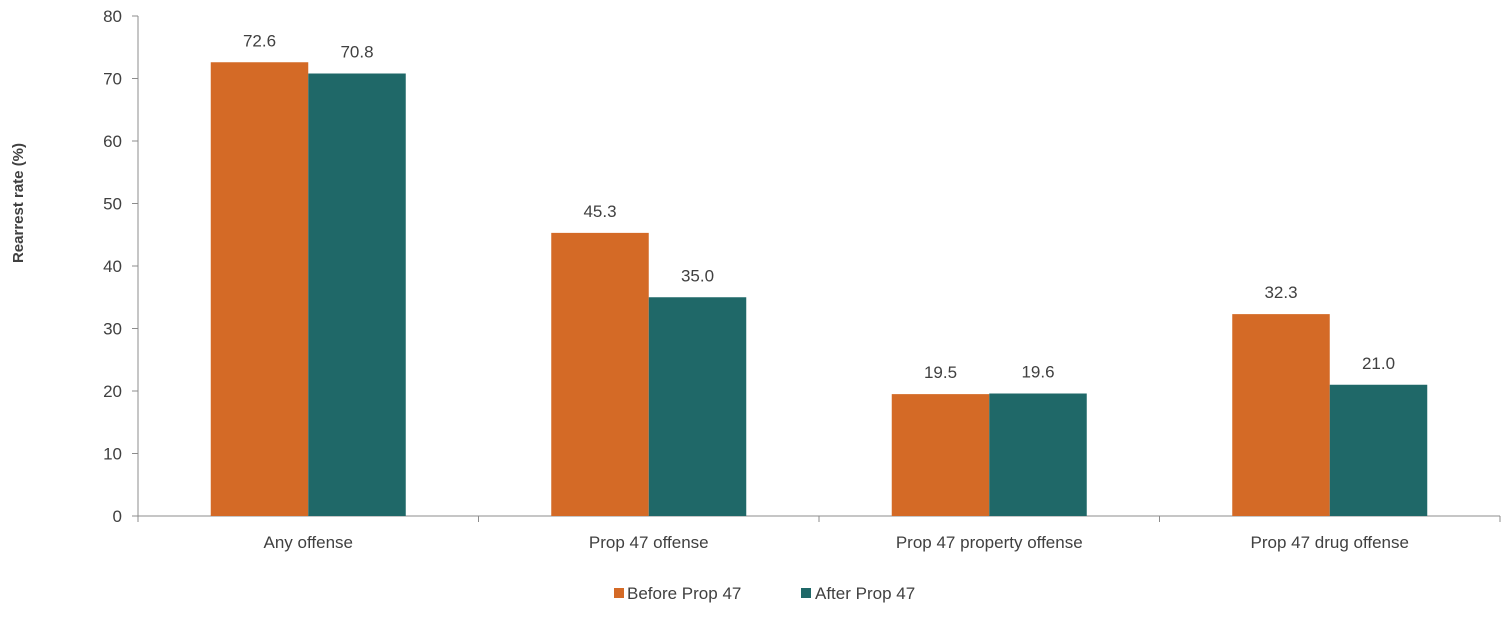 The image size is (1501, 627). Describe the element at coordinates (117, 516) in the screenshot. I see `y-tick-label: 0` at that location.